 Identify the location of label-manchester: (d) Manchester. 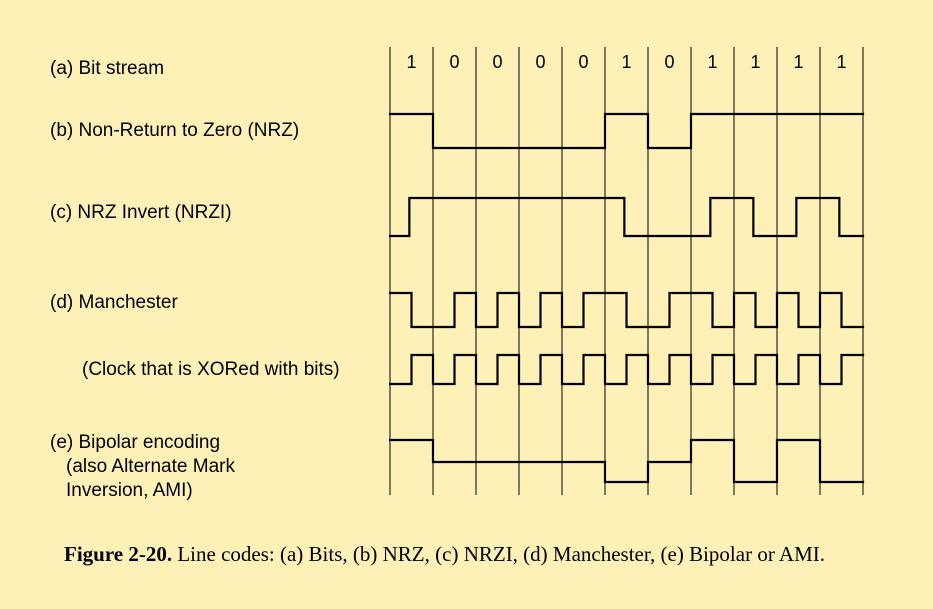
(114, 302).